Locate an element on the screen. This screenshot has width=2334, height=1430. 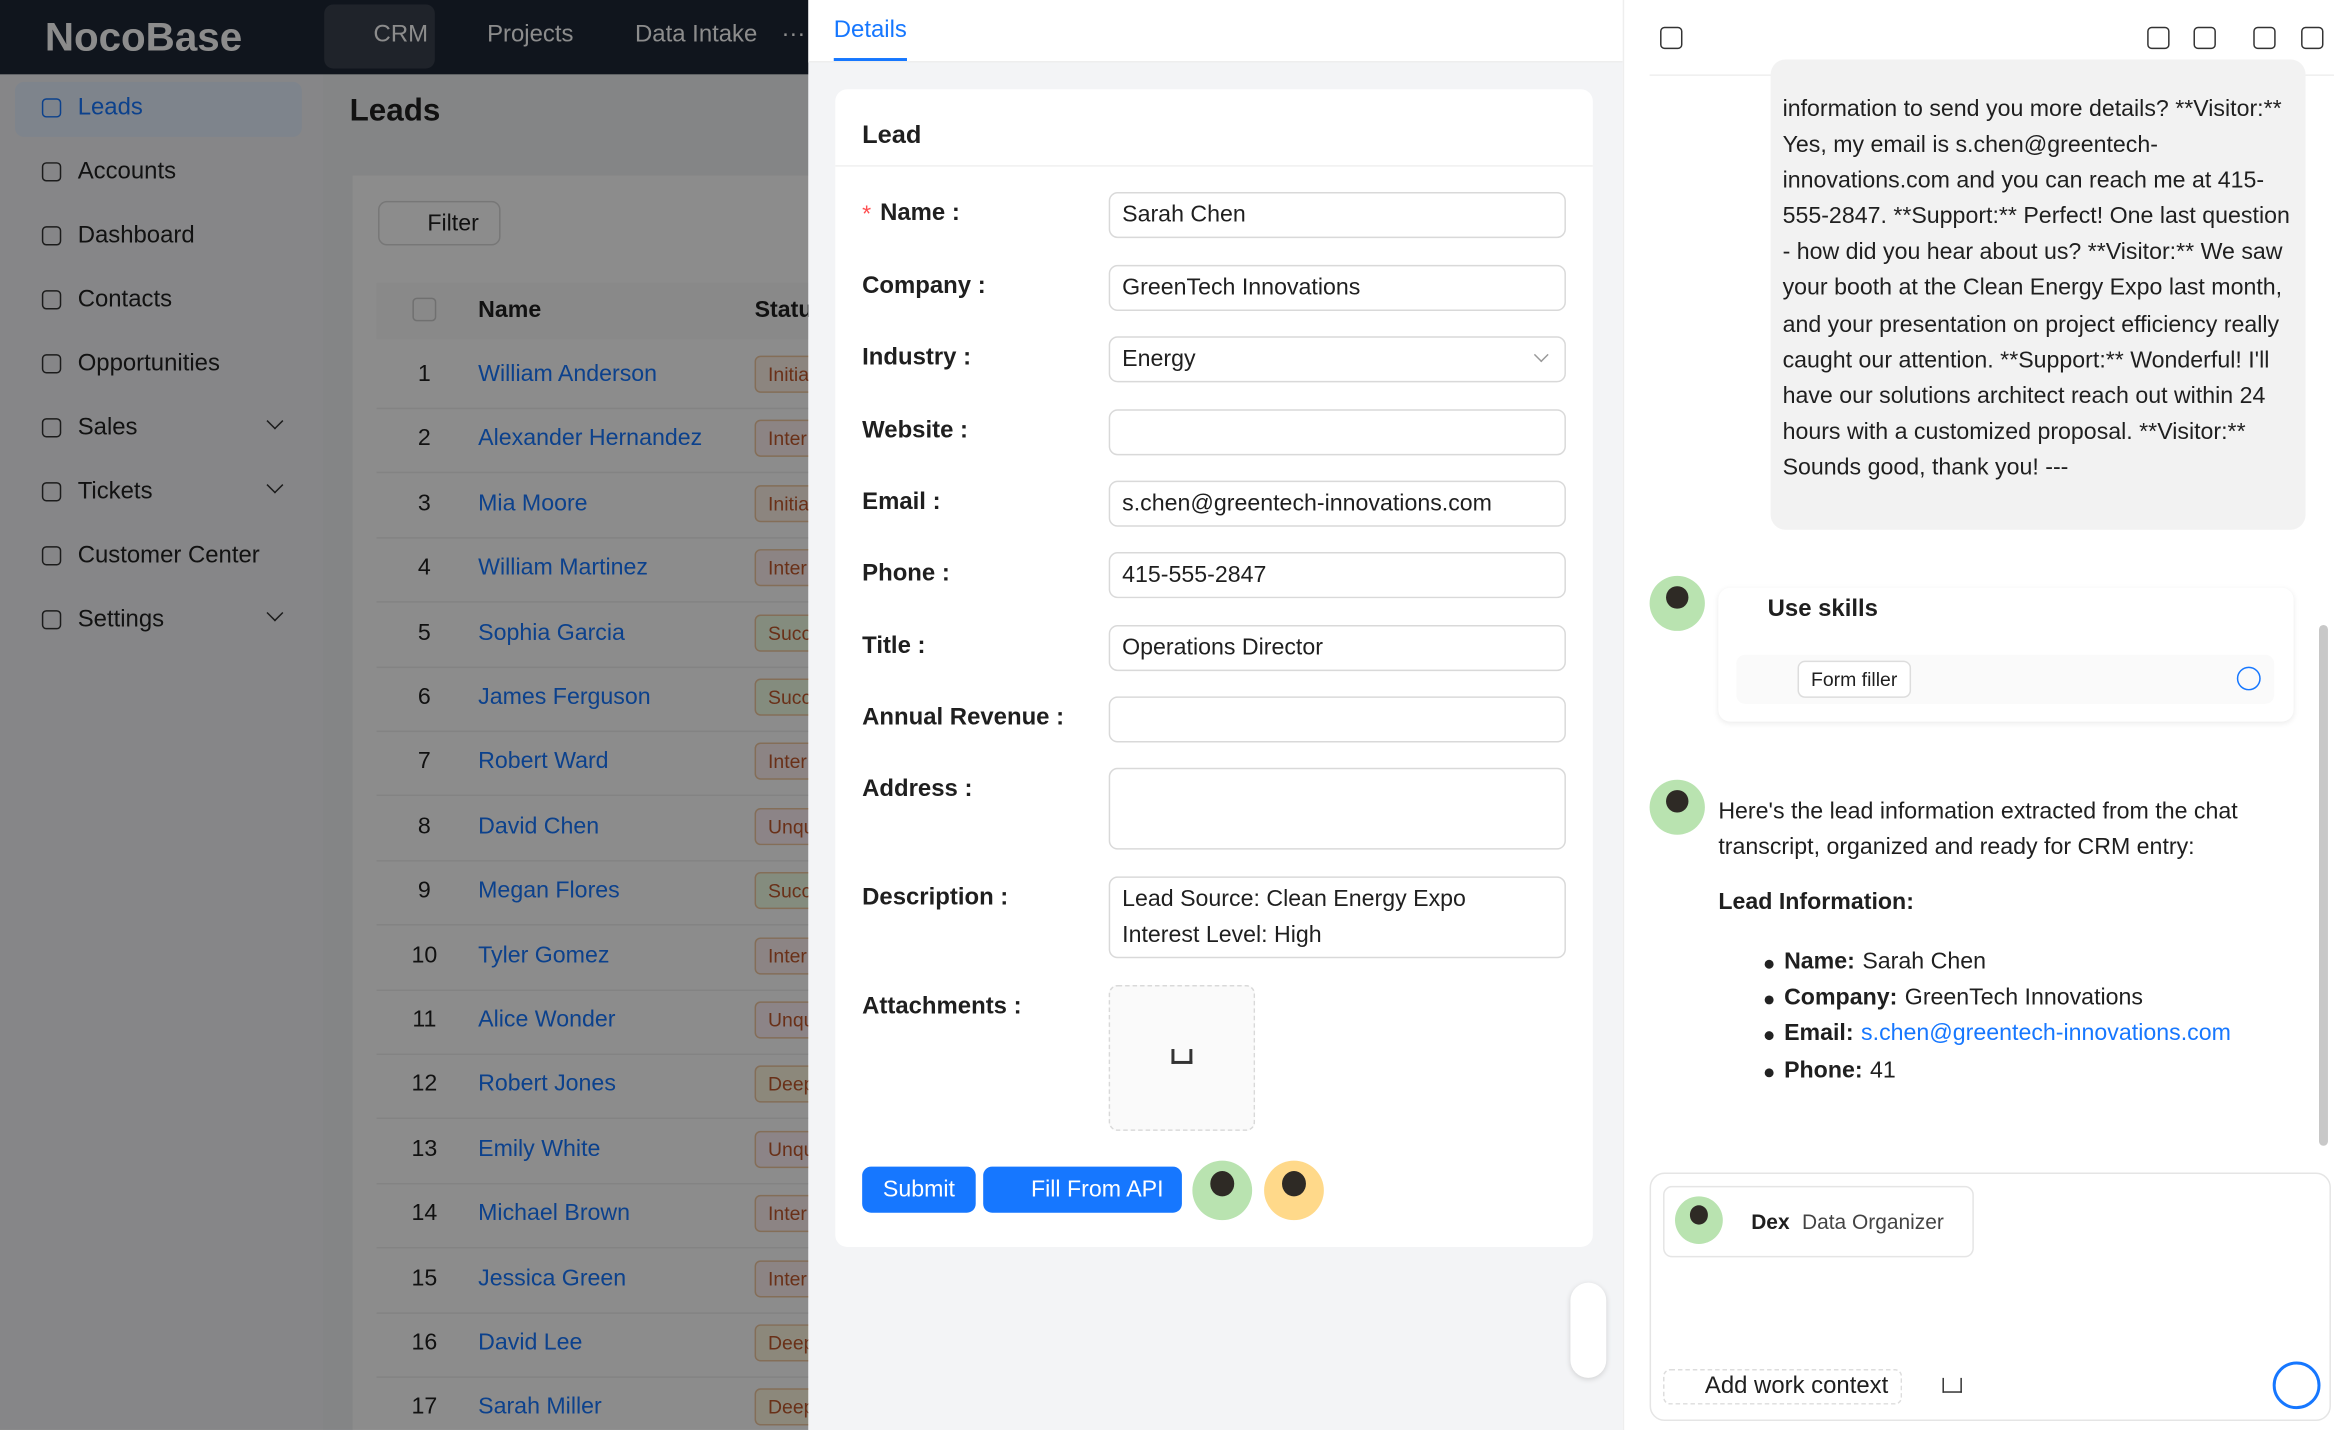
collapse-handle is located at coordinates (1588, 1330).